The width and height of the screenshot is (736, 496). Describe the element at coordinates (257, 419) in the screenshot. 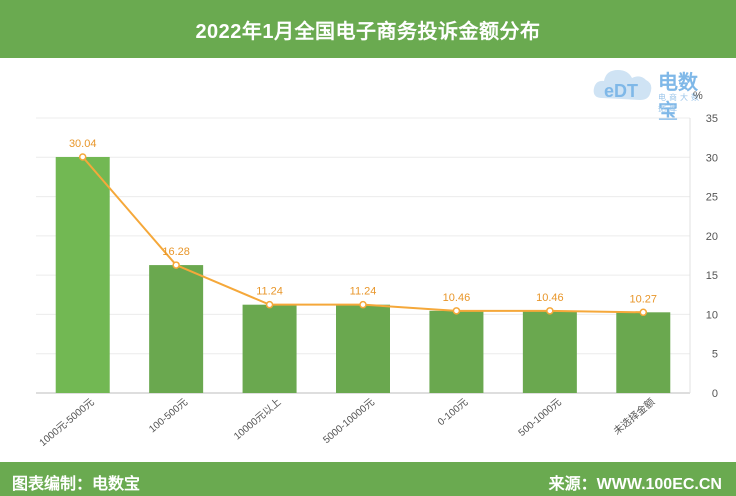

I see `x-tick-label: 10000元以上` at that location.